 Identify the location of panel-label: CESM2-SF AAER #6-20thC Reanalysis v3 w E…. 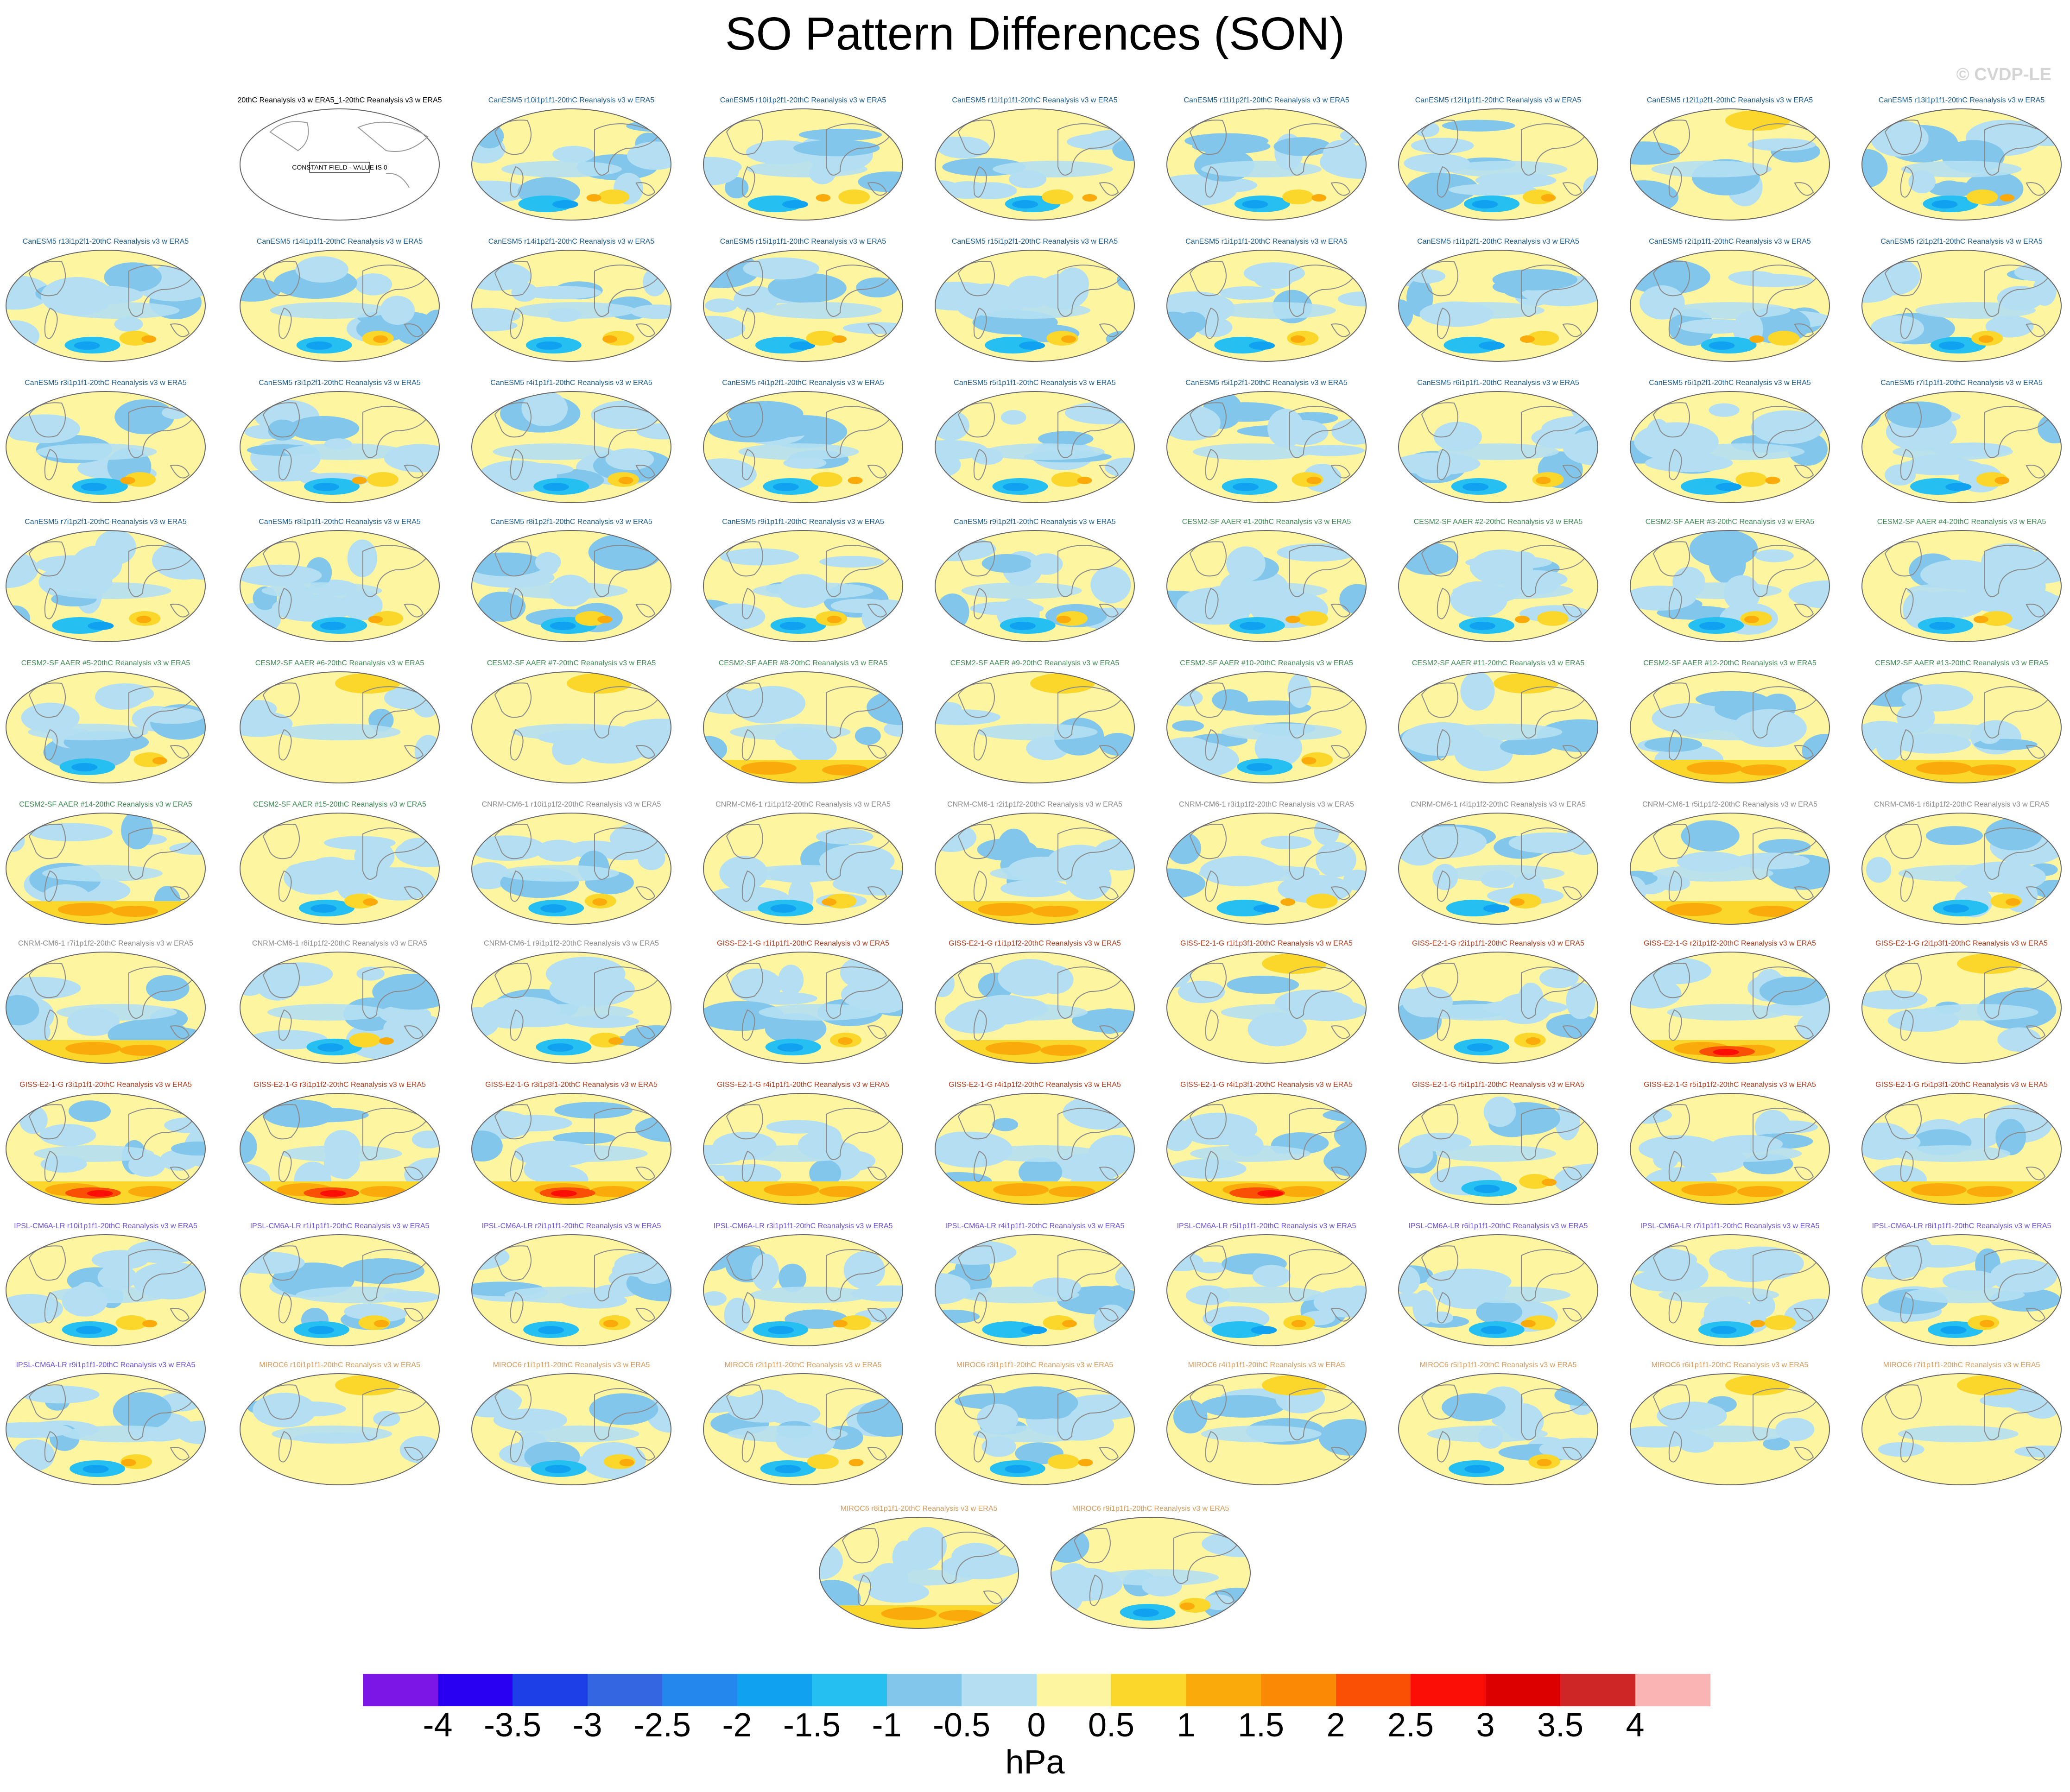
(339, 663).